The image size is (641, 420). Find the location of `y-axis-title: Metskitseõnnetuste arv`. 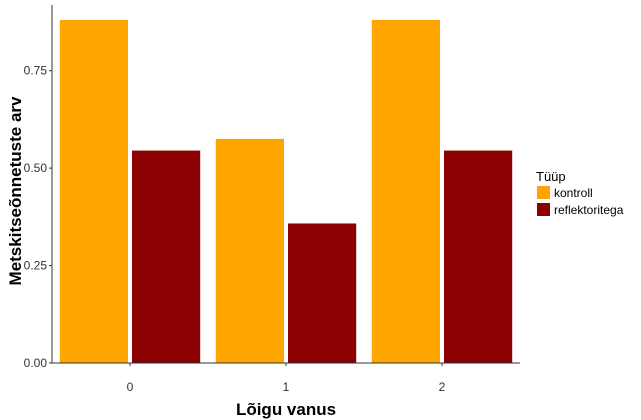

y-axis-title: Metskitseõnnetuste arv is located at coordinates (15, 190).